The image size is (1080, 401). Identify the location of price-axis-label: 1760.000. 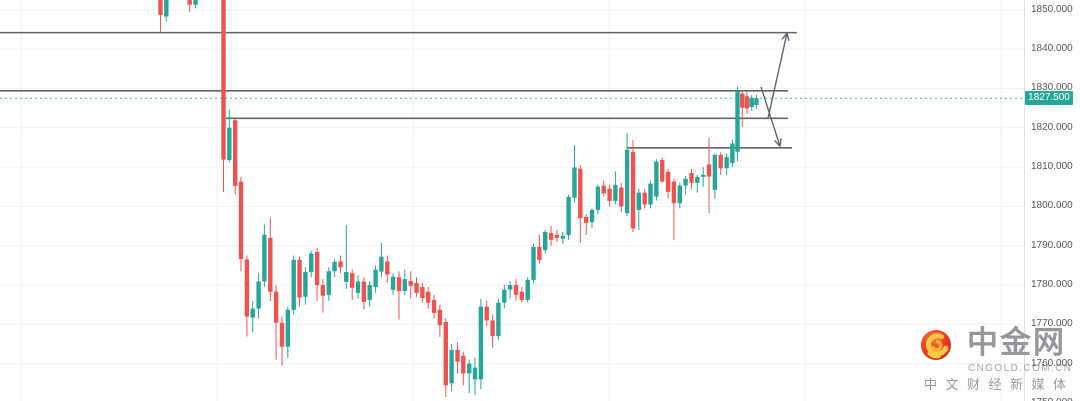
(1052, 363).